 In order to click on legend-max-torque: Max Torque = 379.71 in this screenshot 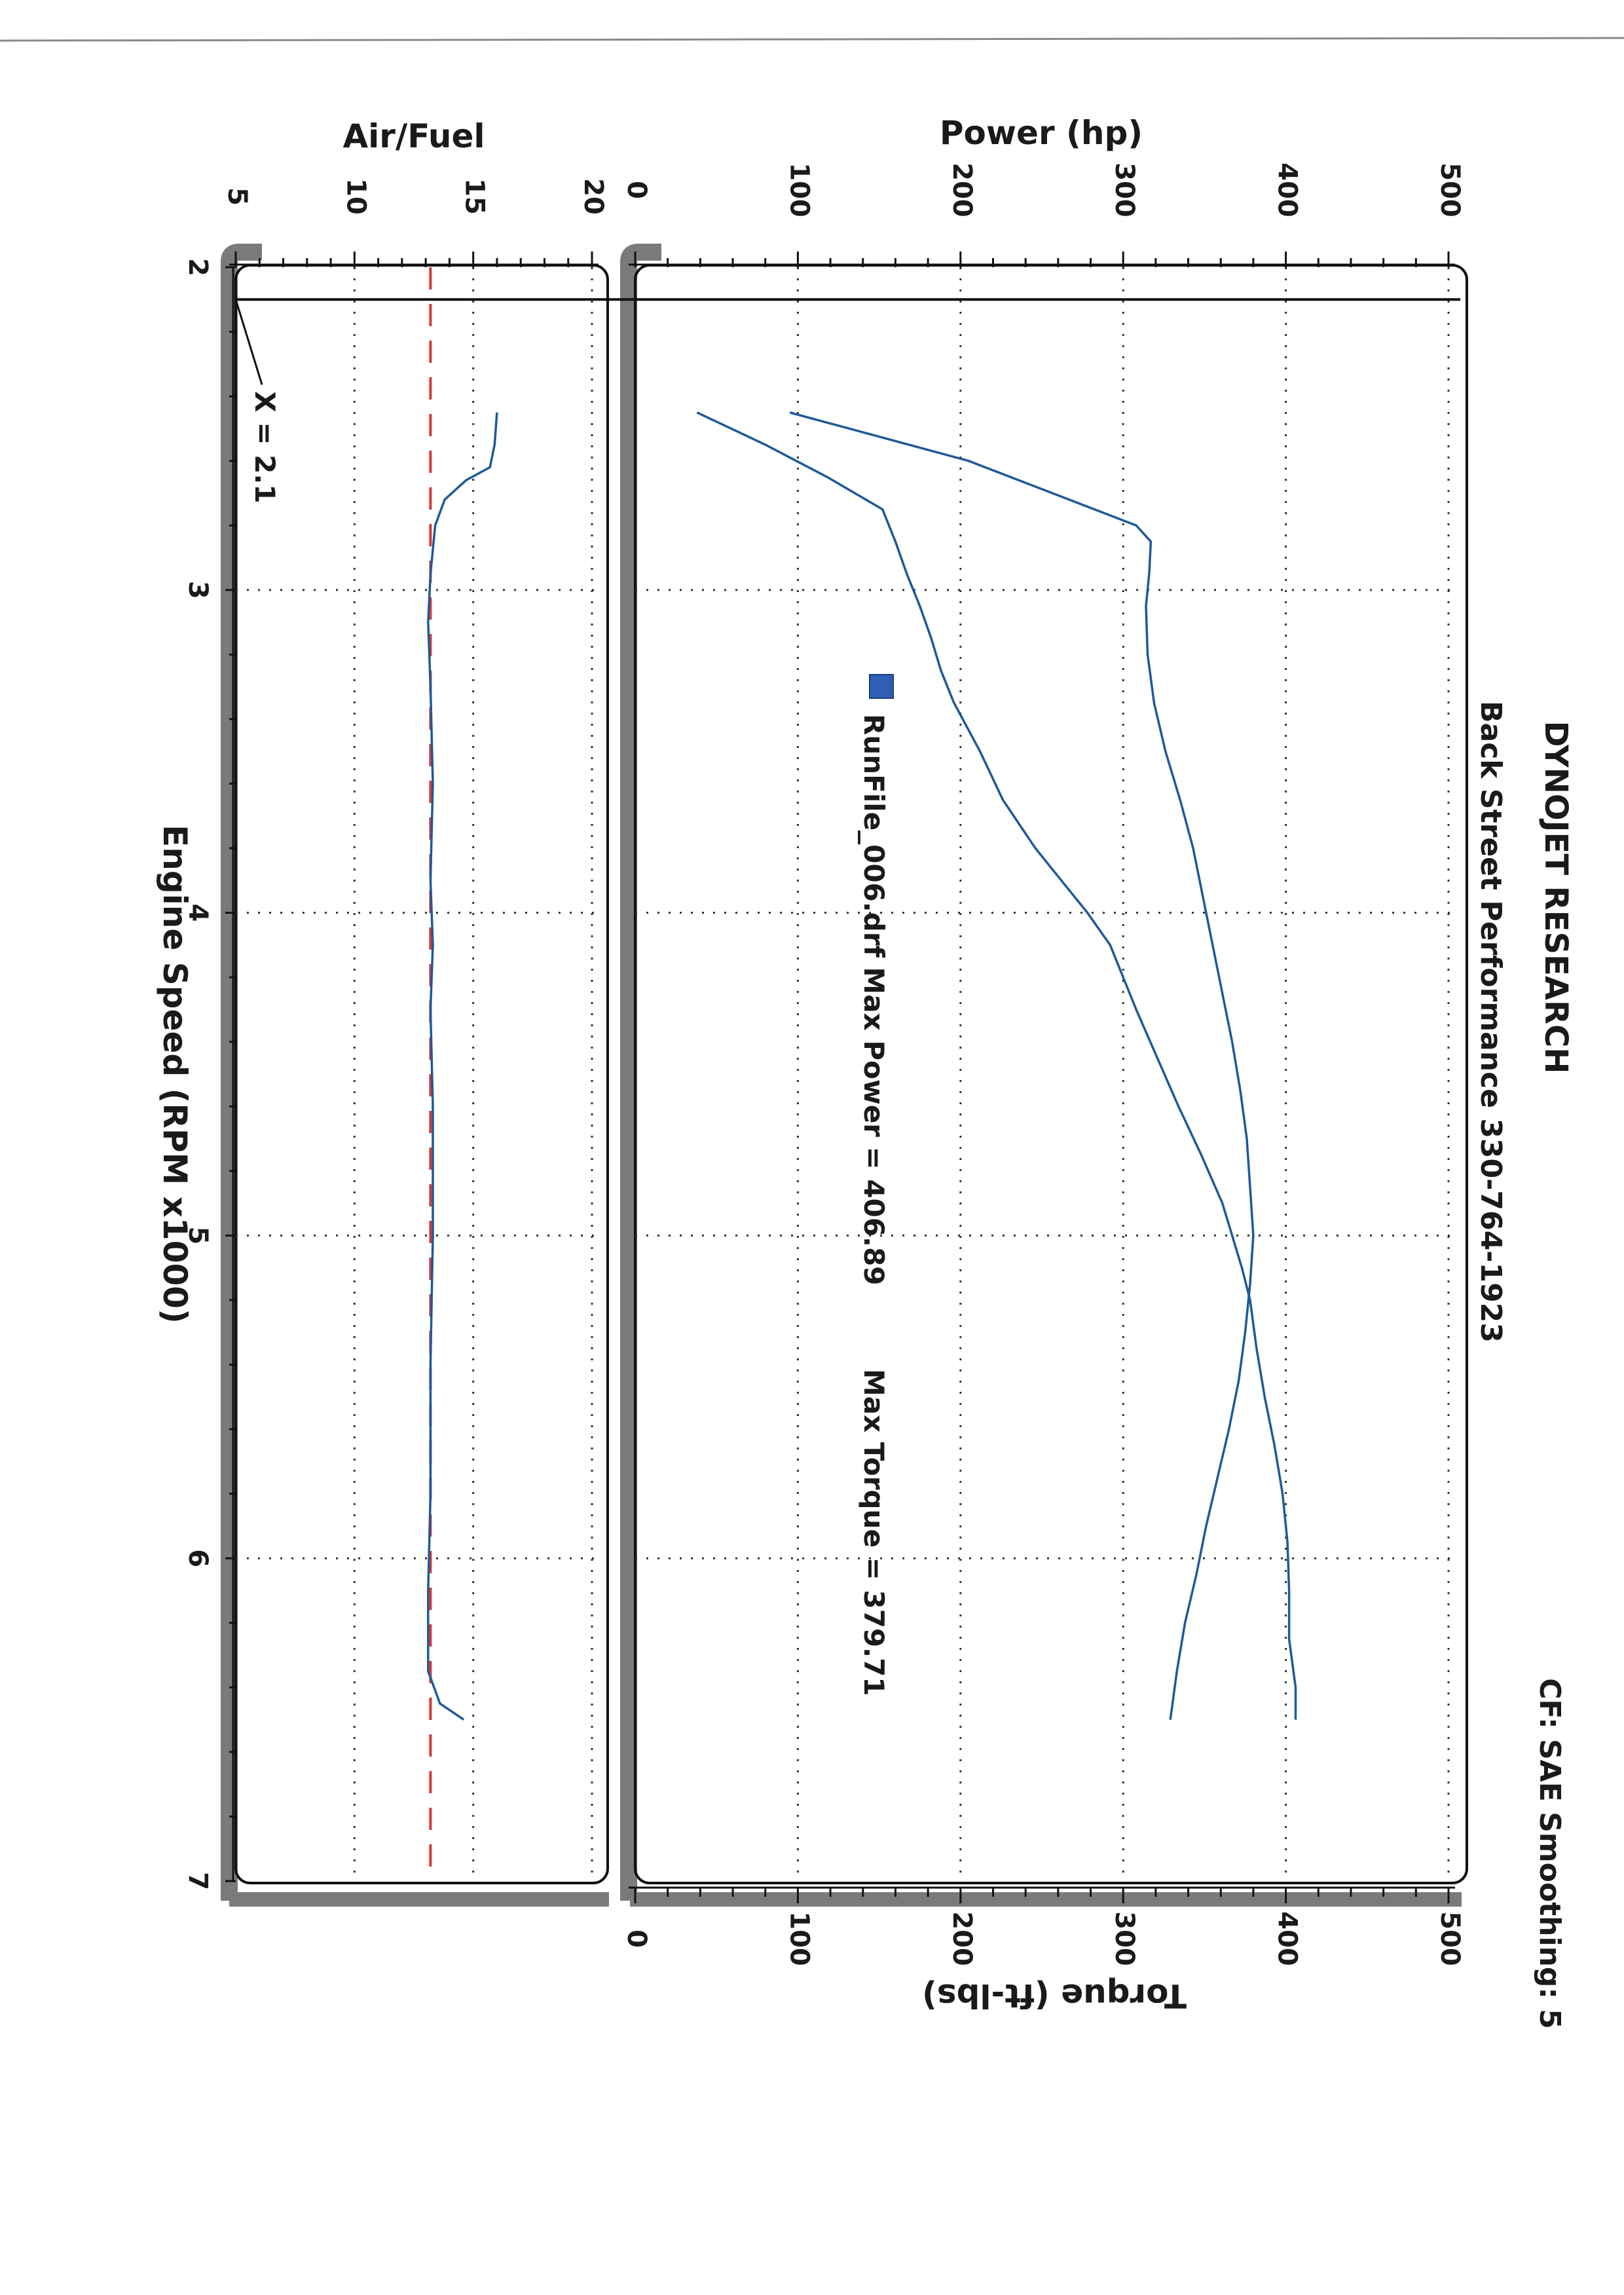, I will do `click(874, 1532)`.